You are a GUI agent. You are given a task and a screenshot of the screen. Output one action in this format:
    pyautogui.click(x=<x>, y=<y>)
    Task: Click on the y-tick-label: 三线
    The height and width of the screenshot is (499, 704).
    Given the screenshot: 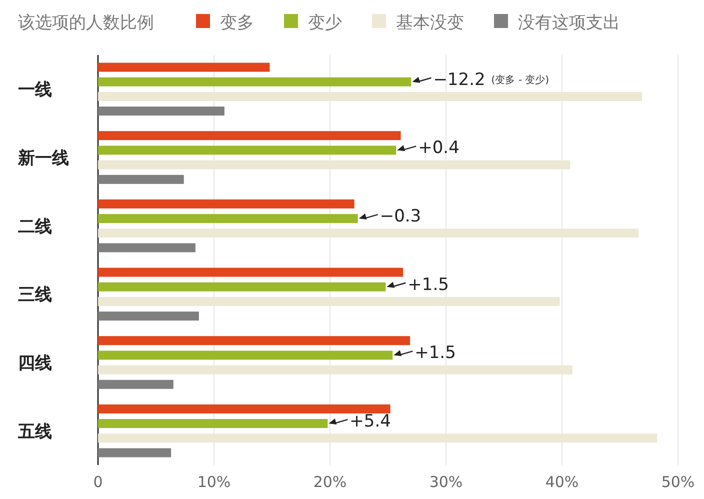 What is the action you would take?
    pyautogui.click(x=35, y=295)
    